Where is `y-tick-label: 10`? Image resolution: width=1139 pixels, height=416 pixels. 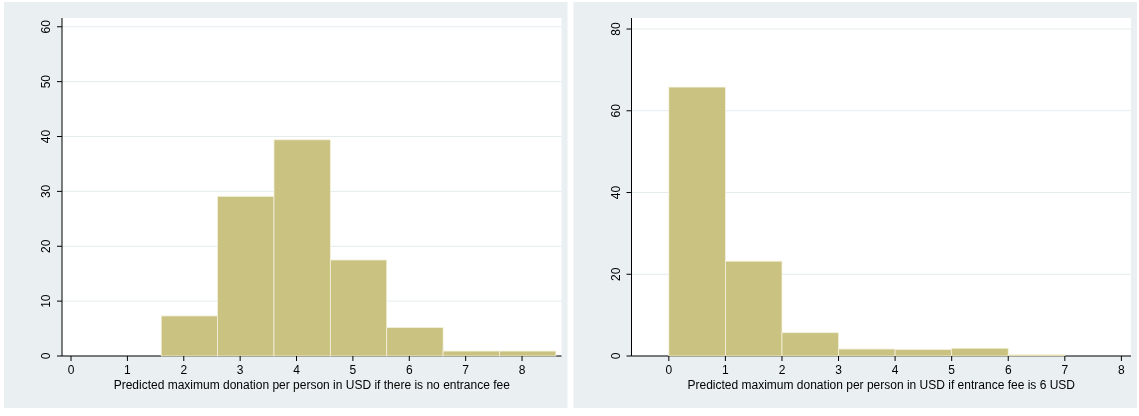 y-tick-label: 10 is located at coordinates (46, 301).